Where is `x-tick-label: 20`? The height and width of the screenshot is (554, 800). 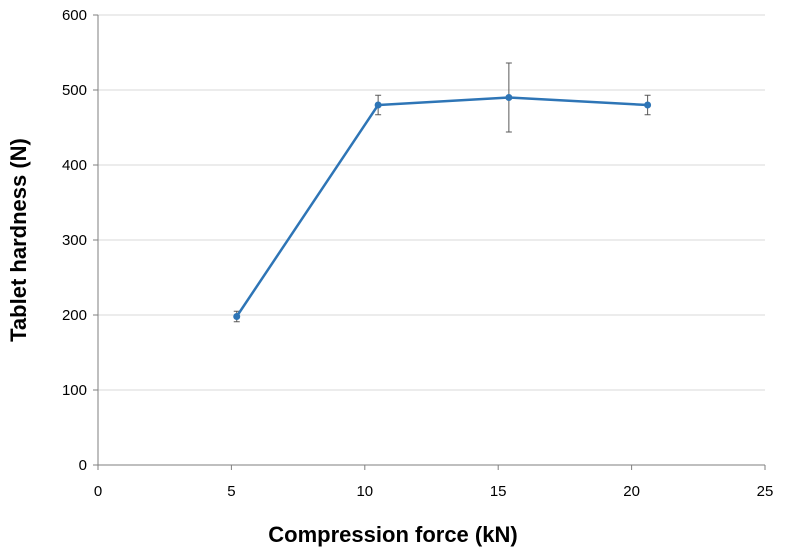
x-tick-label: 20 is located at coordinates (631, 491).